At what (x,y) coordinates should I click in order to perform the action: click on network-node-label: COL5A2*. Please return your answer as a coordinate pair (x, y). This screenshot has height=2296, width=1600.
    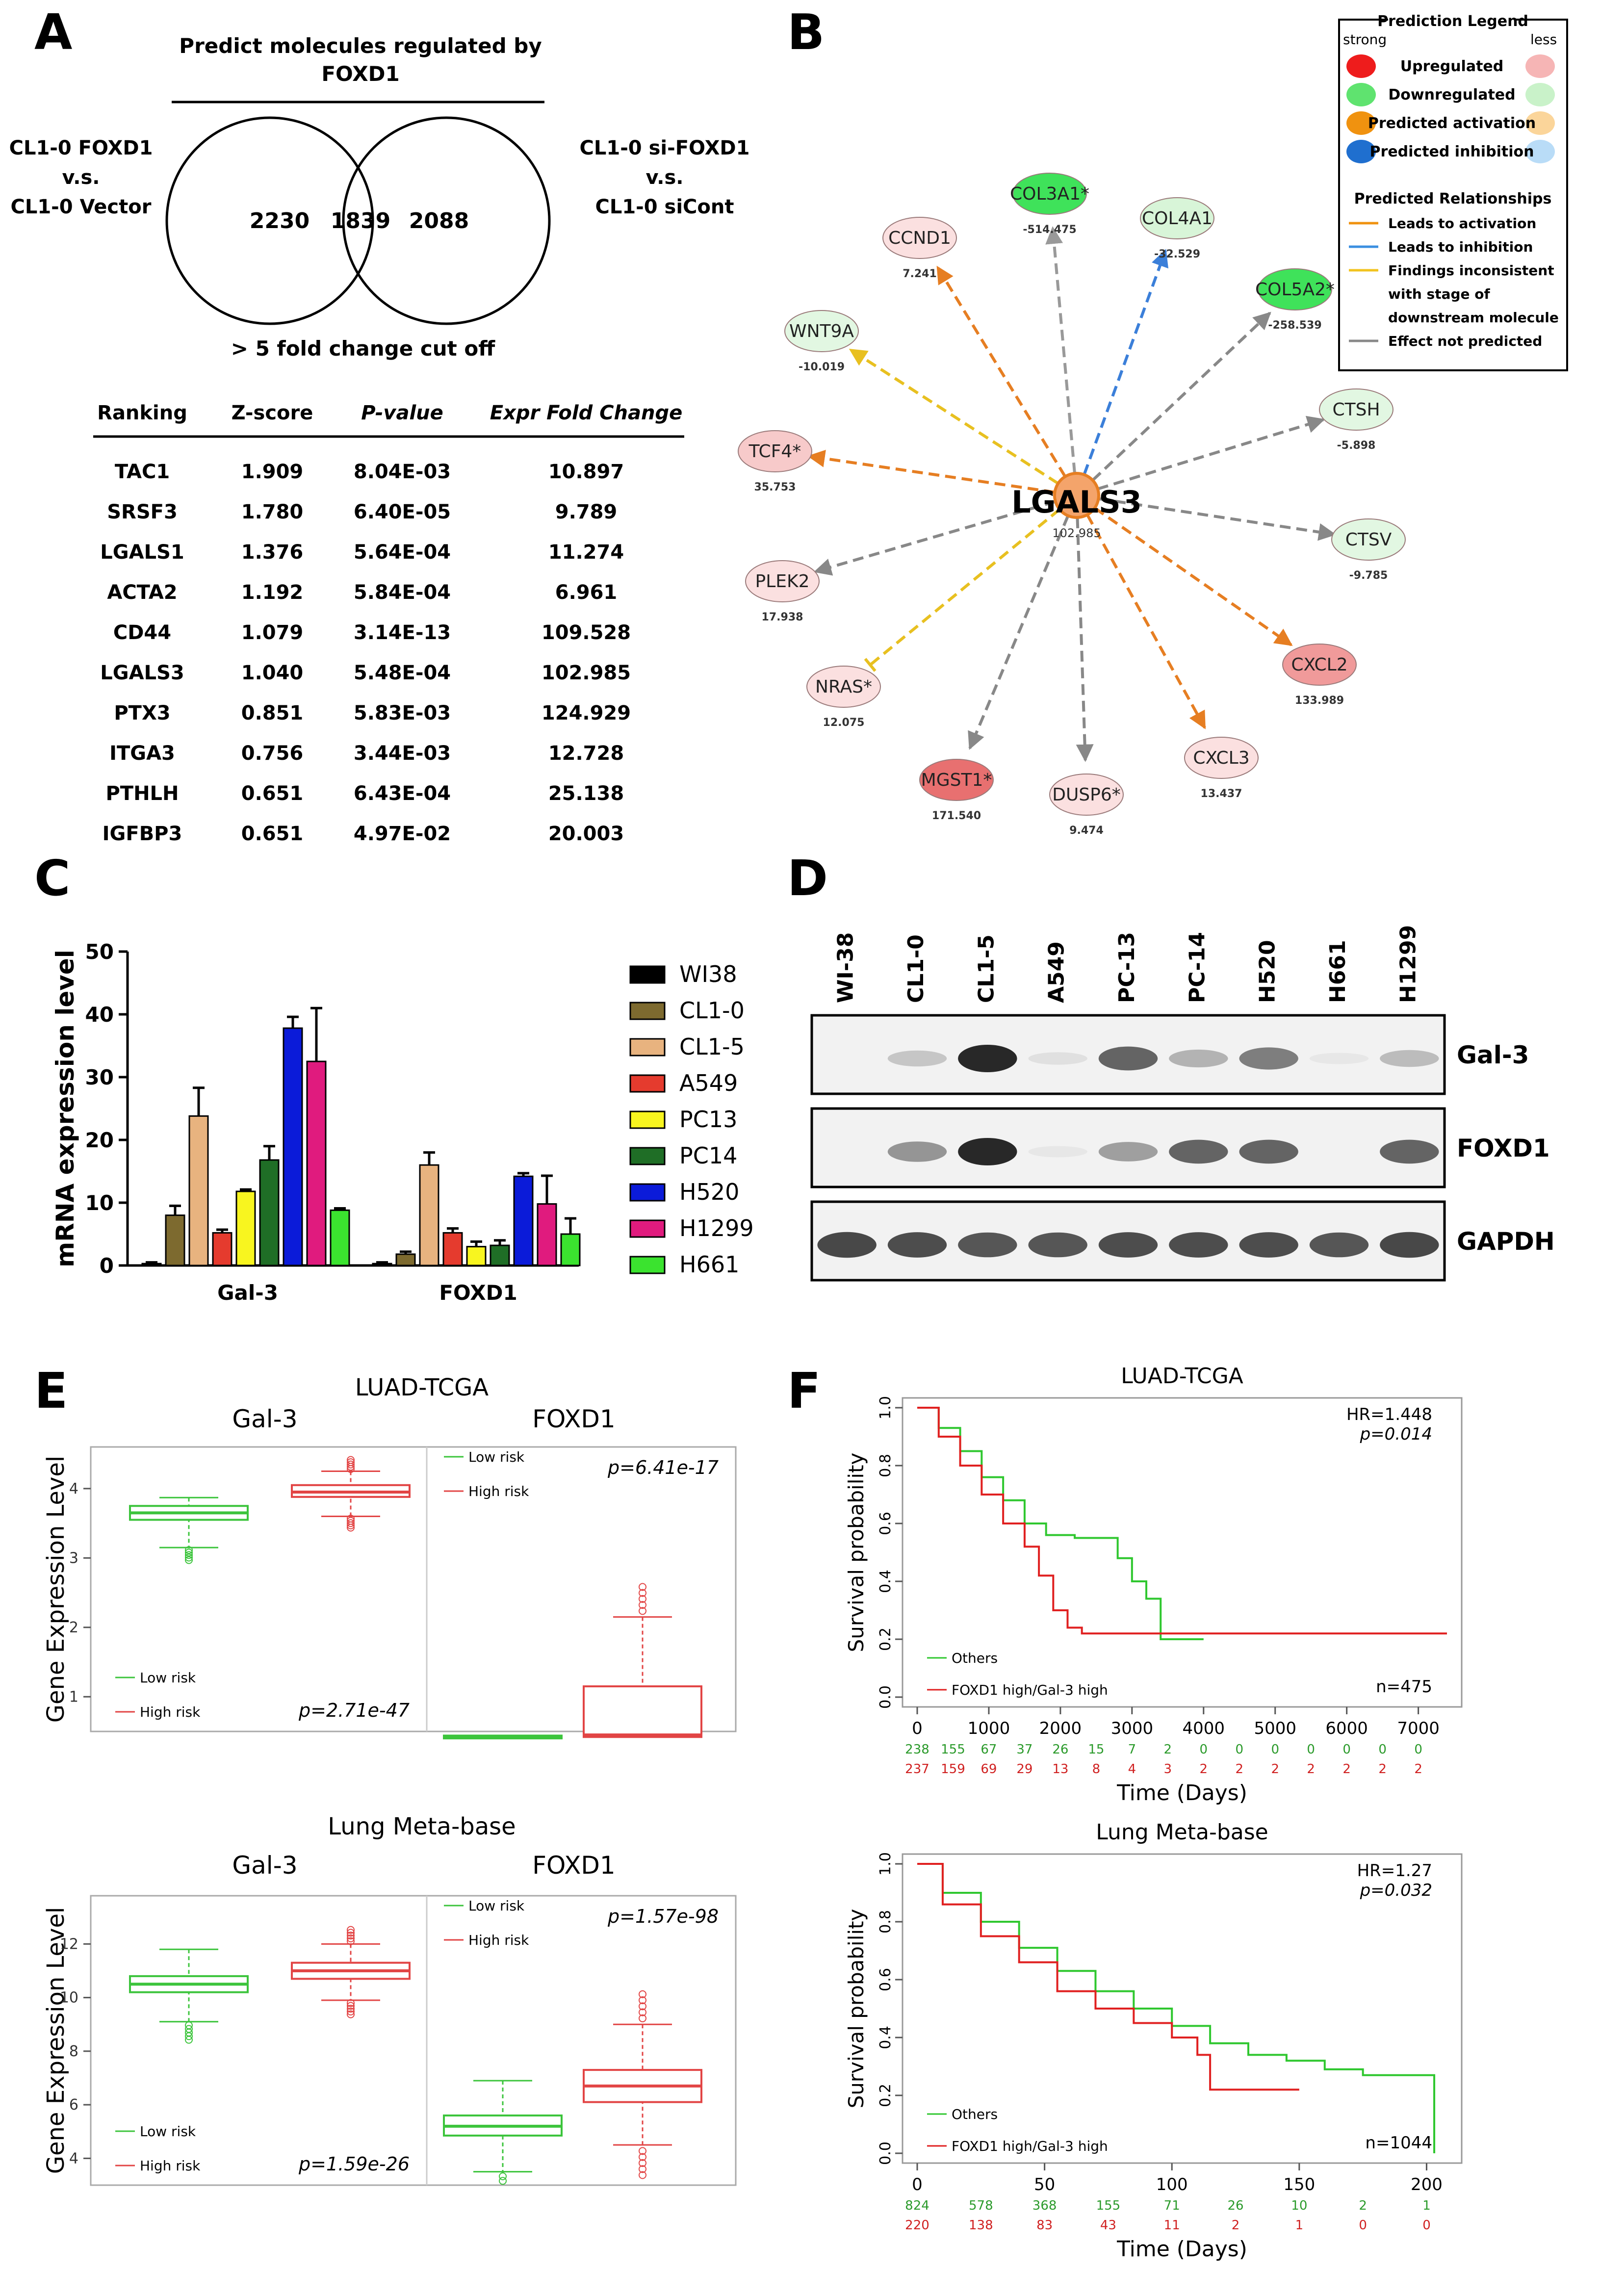
    Looking at the image, I should click on (1295, 290).